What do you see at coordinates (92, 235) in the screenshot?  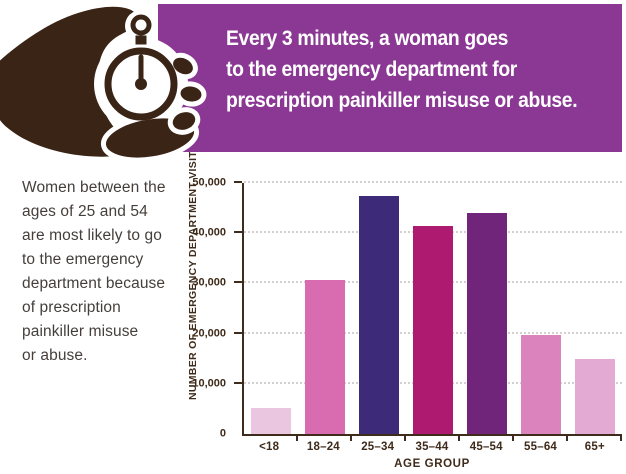 I see `callout-line: are most likely to go` at bounding box center [92, 235].